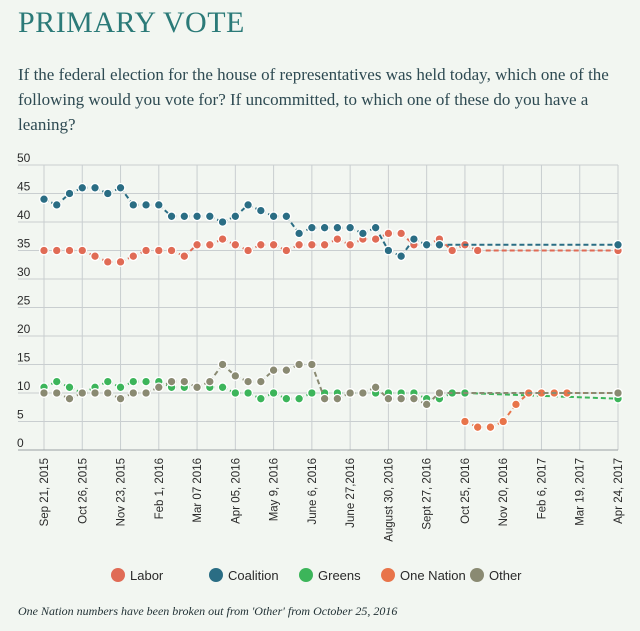 The width and height of the screenshot is (640, 631). Describe the element at coordinates (351, 493) in the screenshot. I see `x-tick-label: June 27,2016` at that location.